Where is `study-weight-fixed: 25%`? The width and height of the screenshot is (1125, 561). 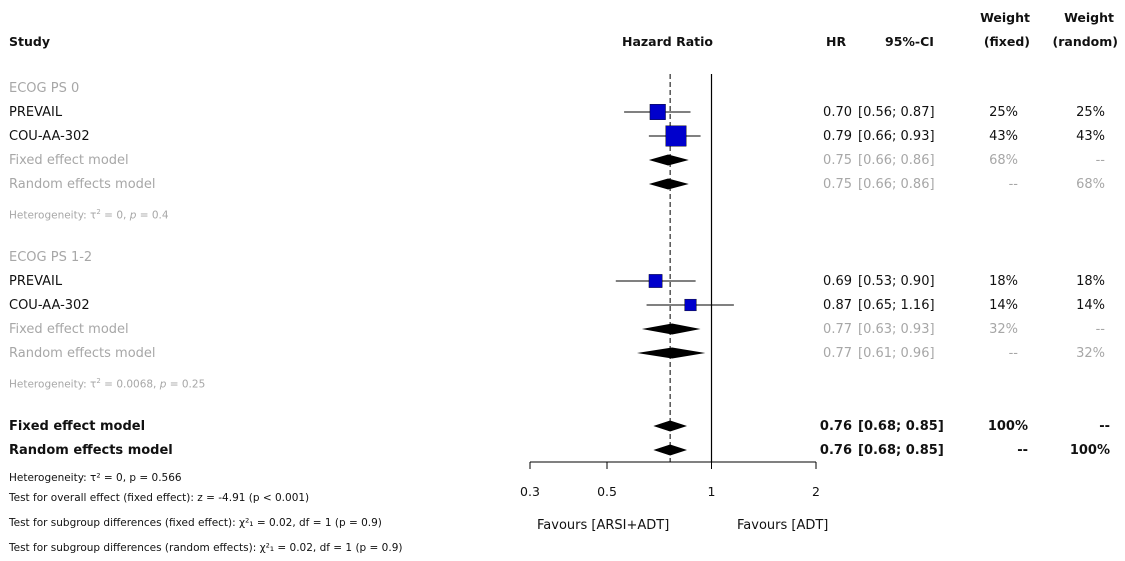 study-weight-fixed: 25% is located at coordinates (1003, 112).